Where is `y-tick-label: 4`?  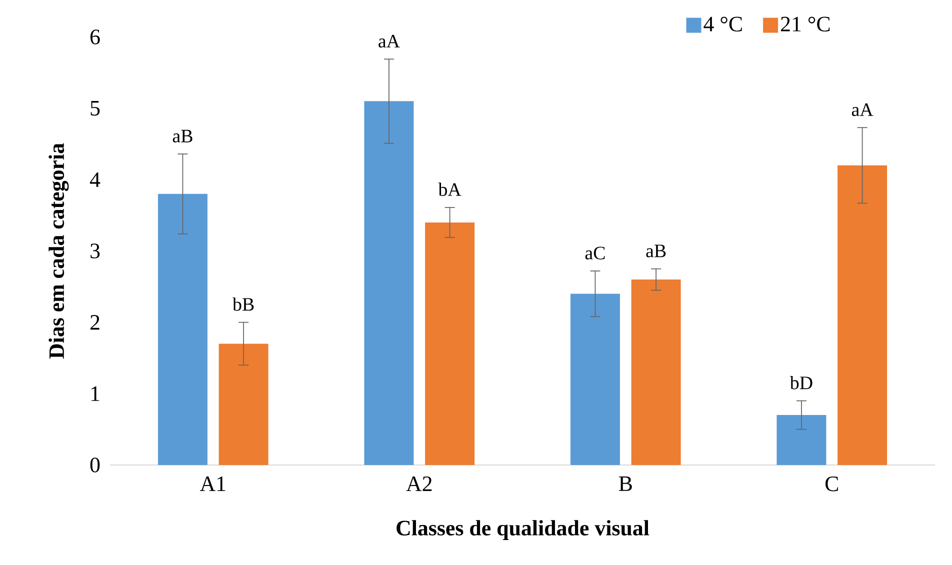 y-tick-label: 4 is located at coordinates (95, 179).